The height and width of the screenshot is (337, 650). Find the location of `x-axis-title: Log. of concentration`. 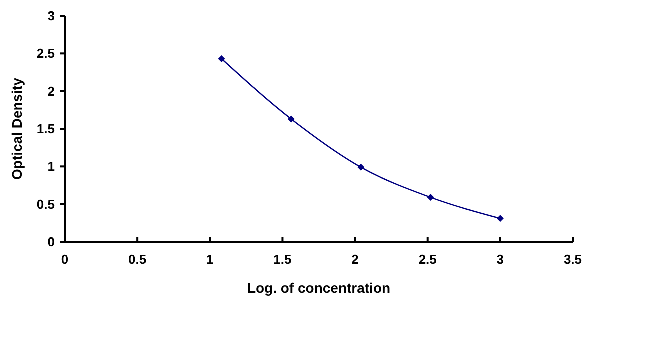

x-axis-title: Log. of concentration is located at coordinates (319, 288).